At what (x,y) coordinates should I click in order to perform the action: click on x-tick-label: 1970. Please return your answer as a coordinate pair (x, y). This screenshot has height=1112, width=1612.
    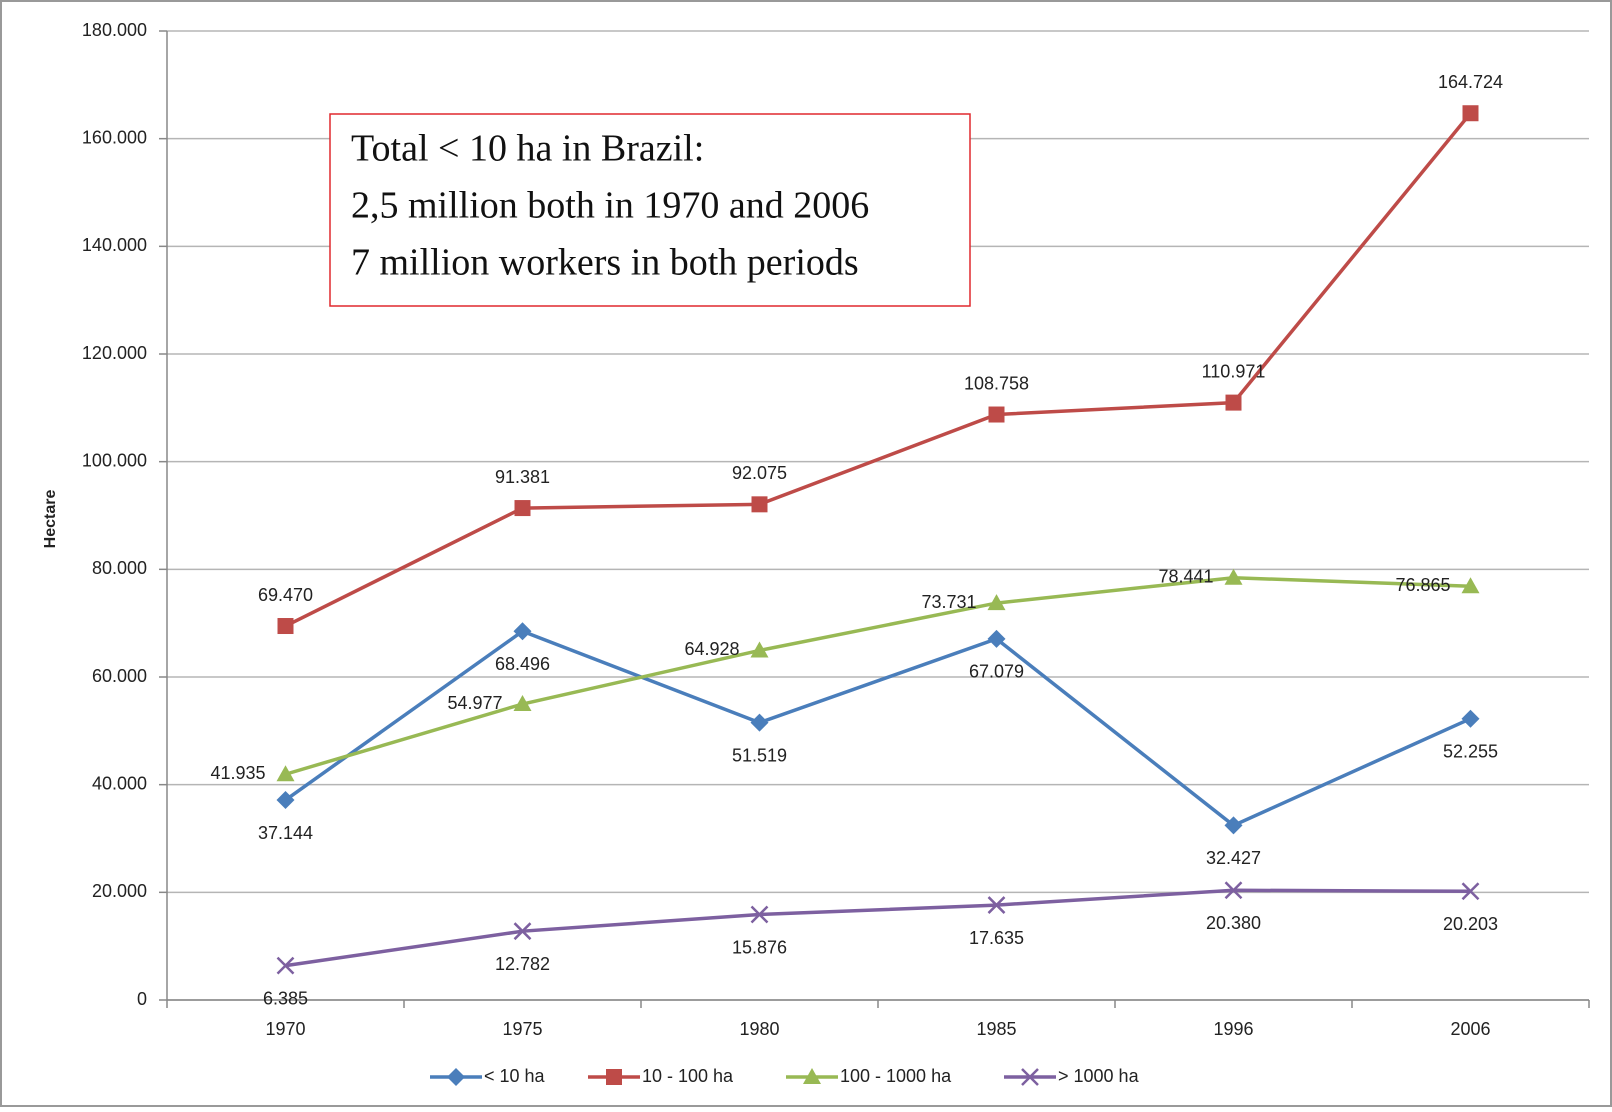
    Looking at the image, I should click on (285, 1029).